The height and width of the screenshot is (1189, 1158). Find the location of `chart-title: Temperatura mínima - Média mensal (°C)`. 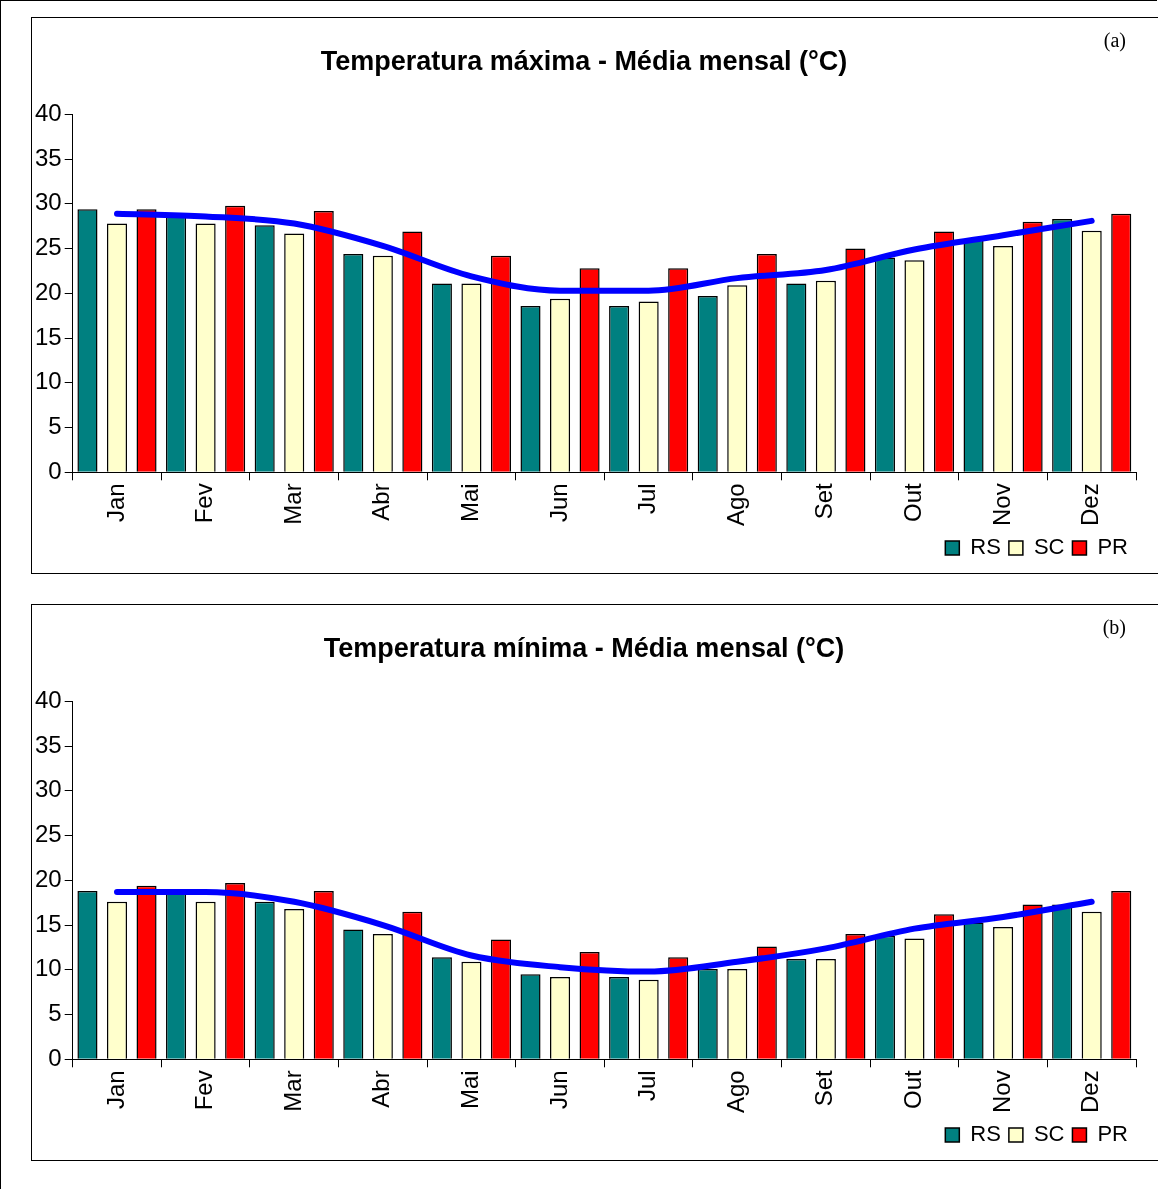

chart-title: Temperatura mínima - Média mensal (°C) is located at coordinates (584, 647).